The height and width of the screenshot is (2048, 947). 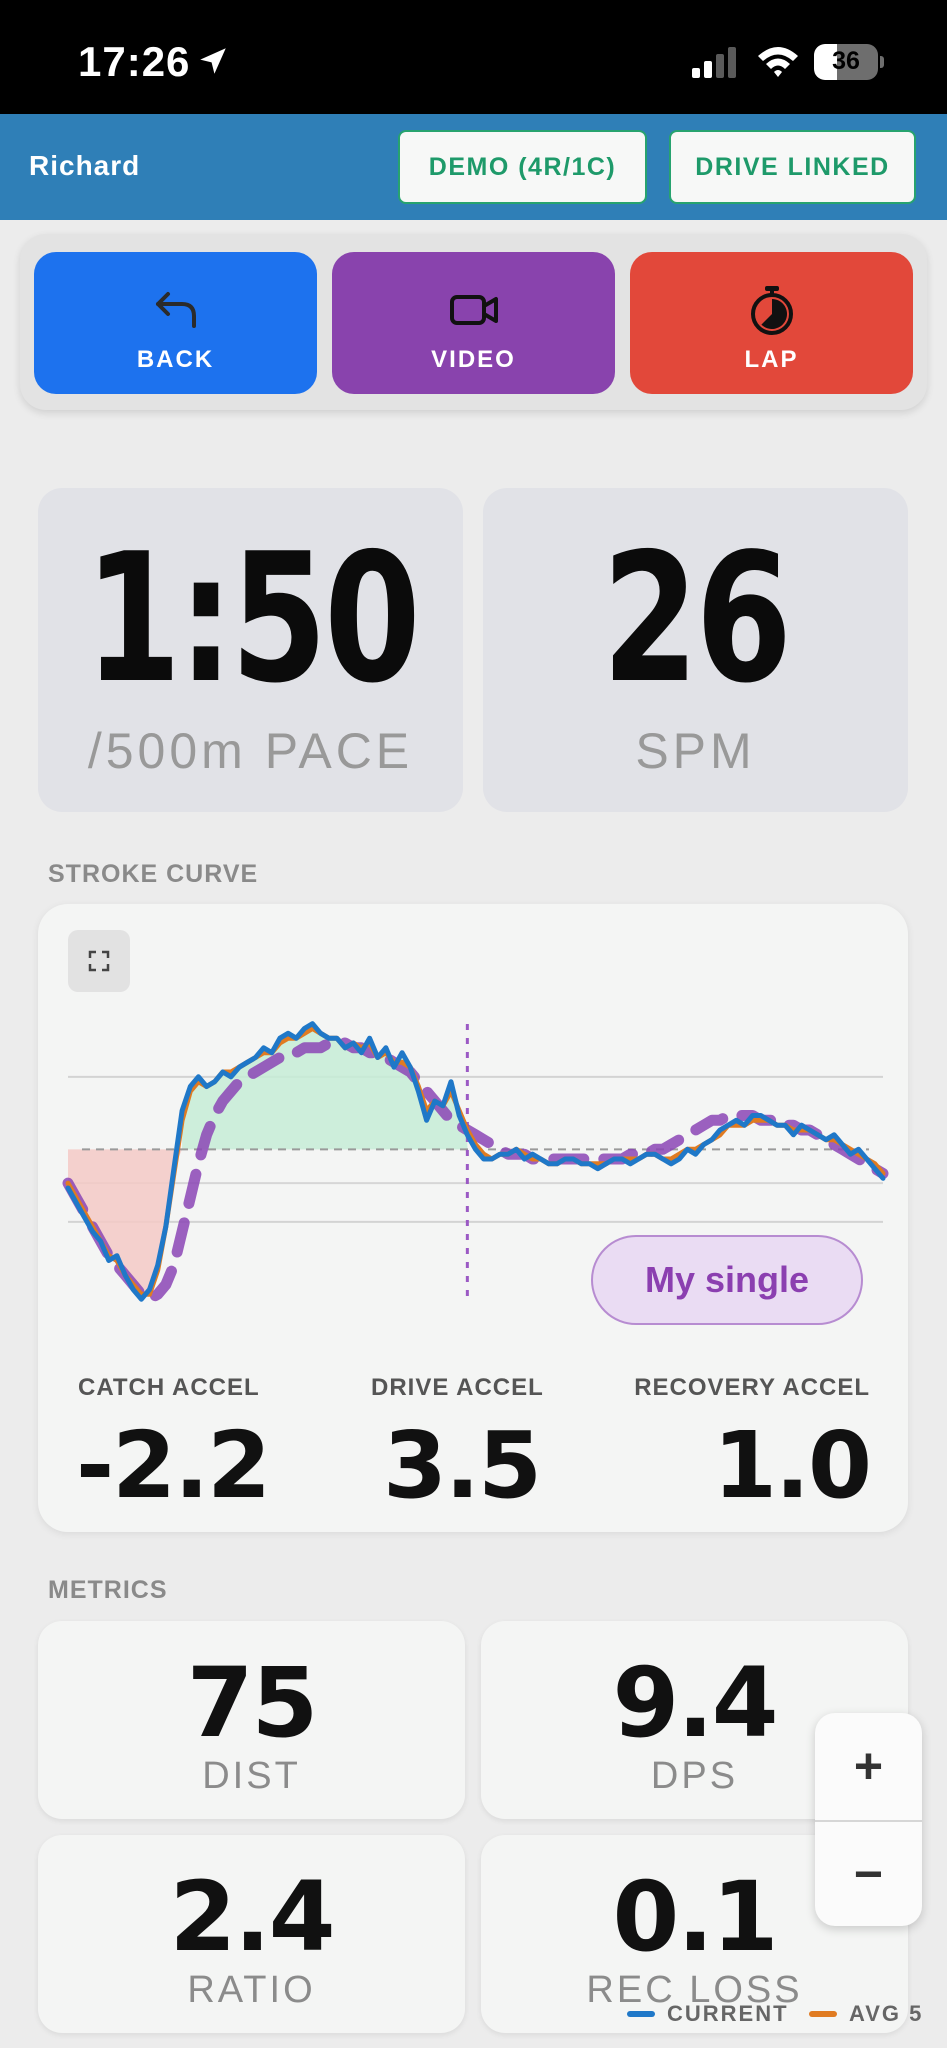 I want to click on legend-avg-swatch, so click(x=823, y=2014).